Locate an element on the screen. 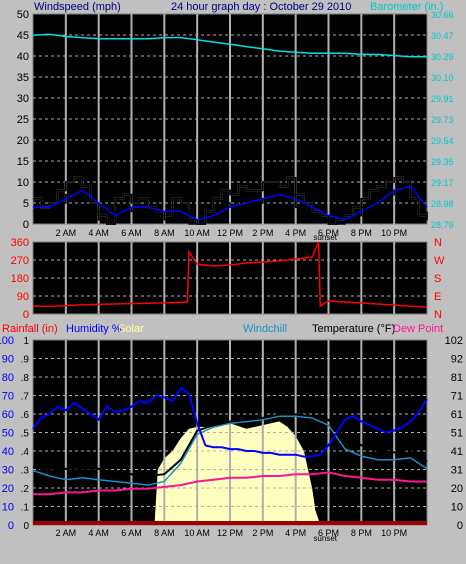  time-tick-label: 2 AM is located at coordinates (66, 233).